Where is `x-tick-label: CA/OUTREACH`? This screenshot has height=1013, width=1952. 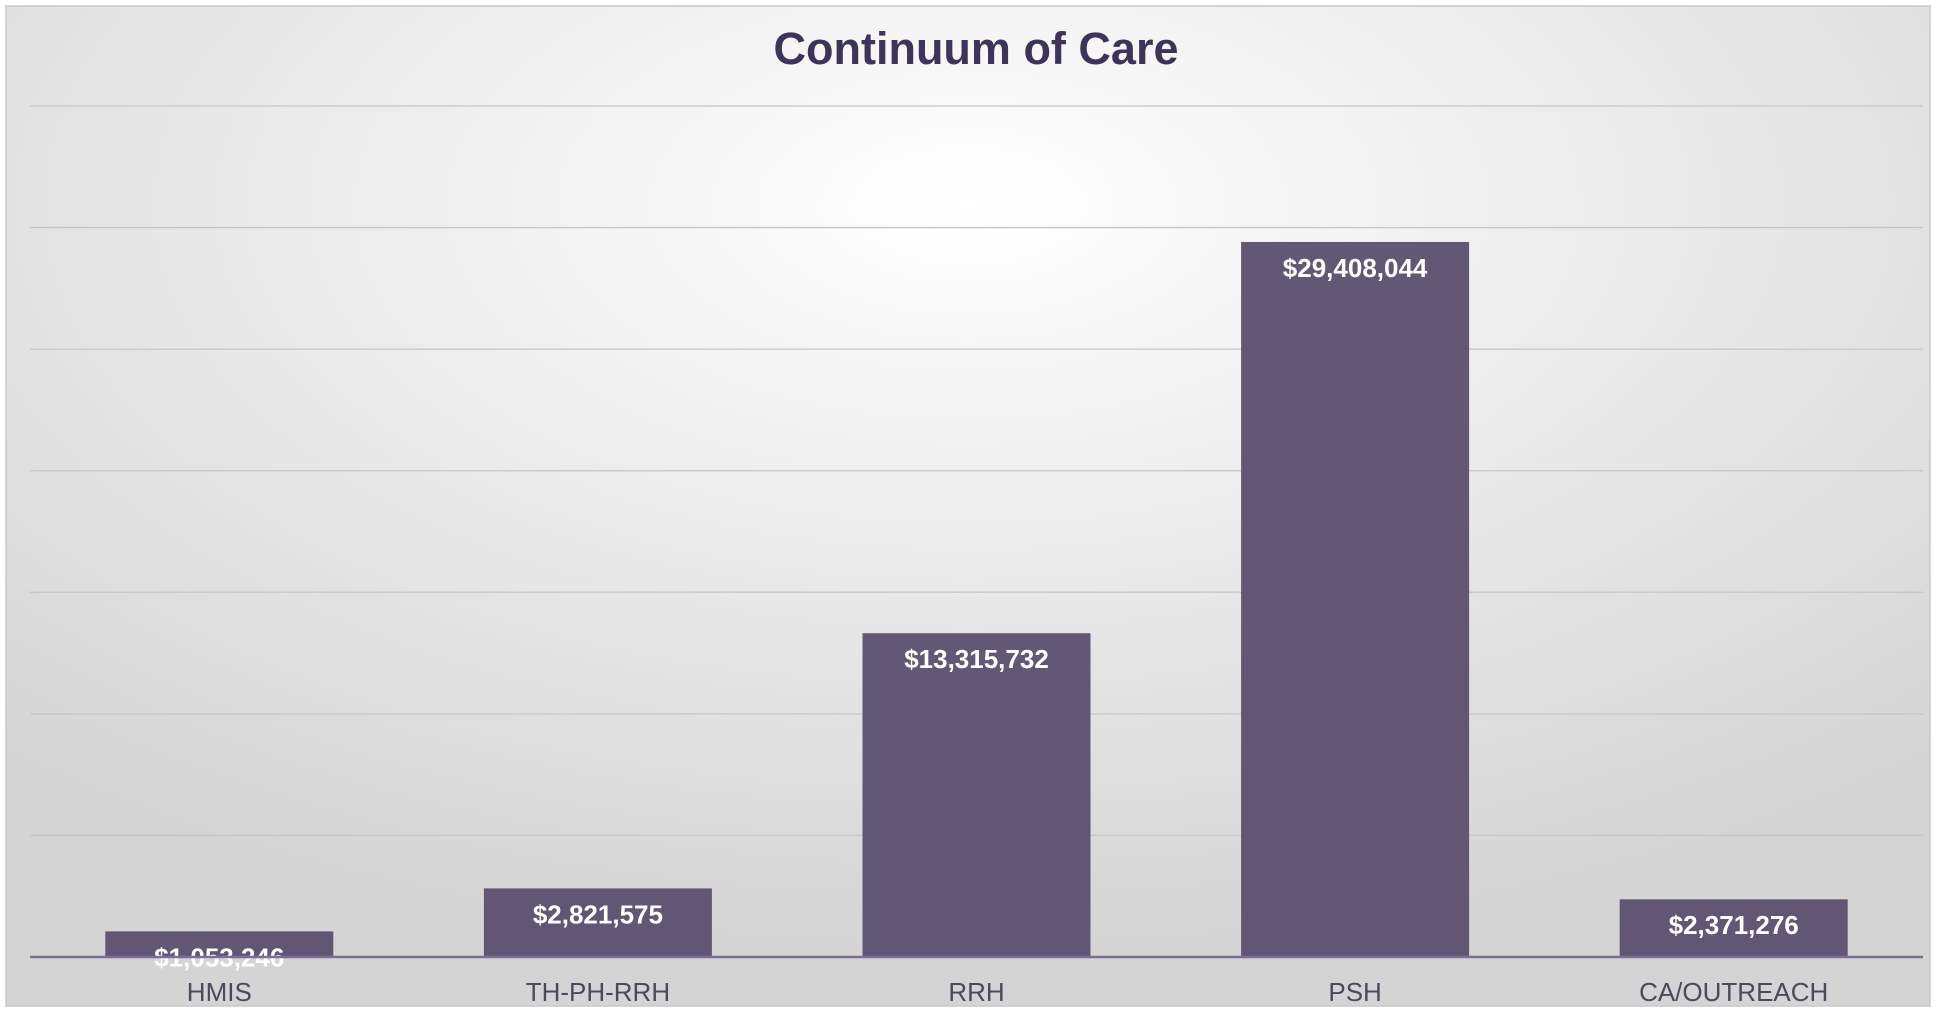 x-tick-label: CA/OUTREACH is located at coordinates (1733, 992).